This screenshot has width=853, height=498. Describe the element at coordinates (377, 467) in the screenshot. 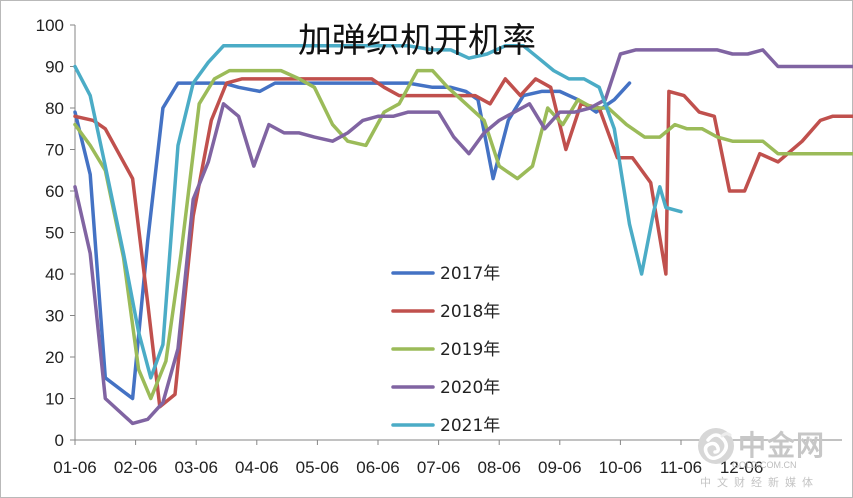

I see `x-tick-label: 06-06` at that location.